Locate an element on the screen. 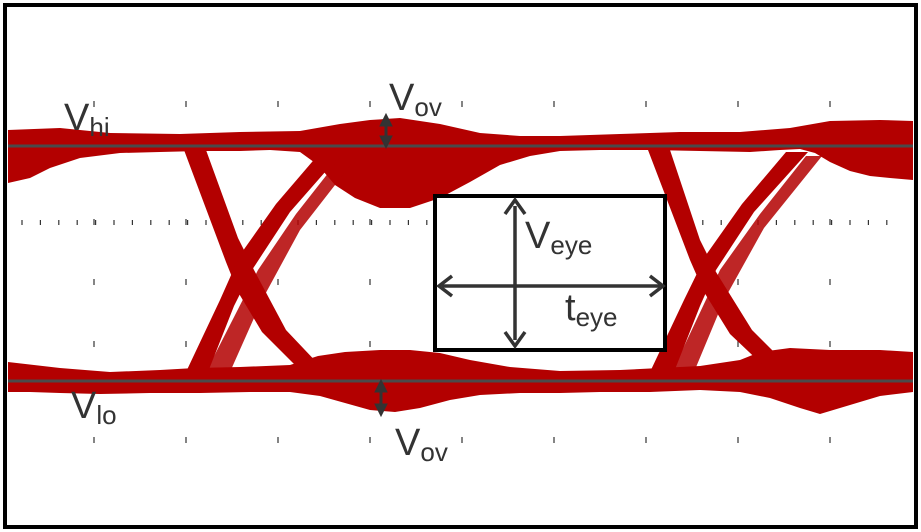  v-ov-bottom-label: Vov is located at coordinates (421, 444).